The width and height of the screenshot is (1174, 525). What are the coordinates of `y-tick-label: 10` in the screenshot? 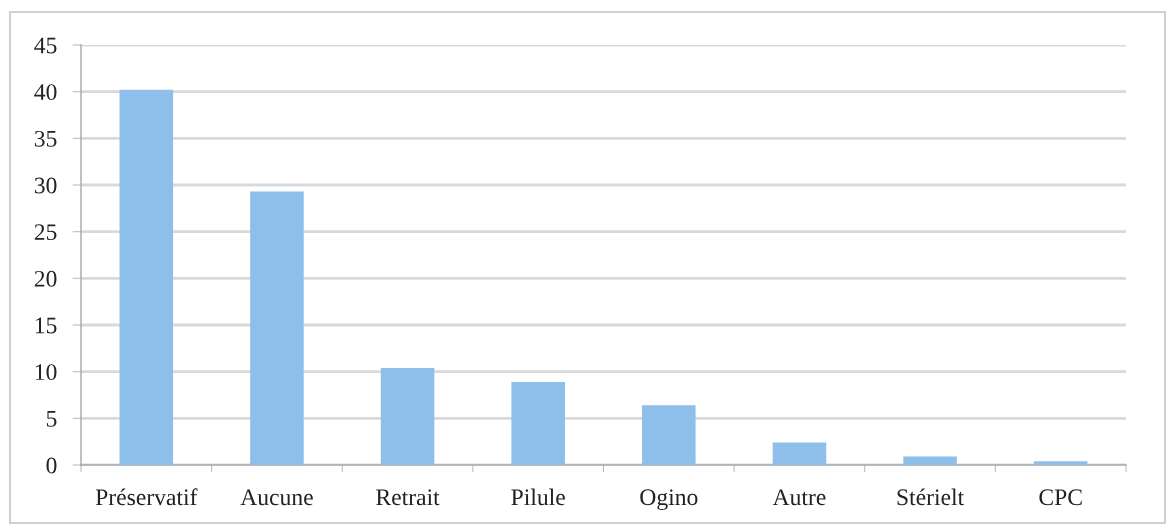 It's located at (46, 372).